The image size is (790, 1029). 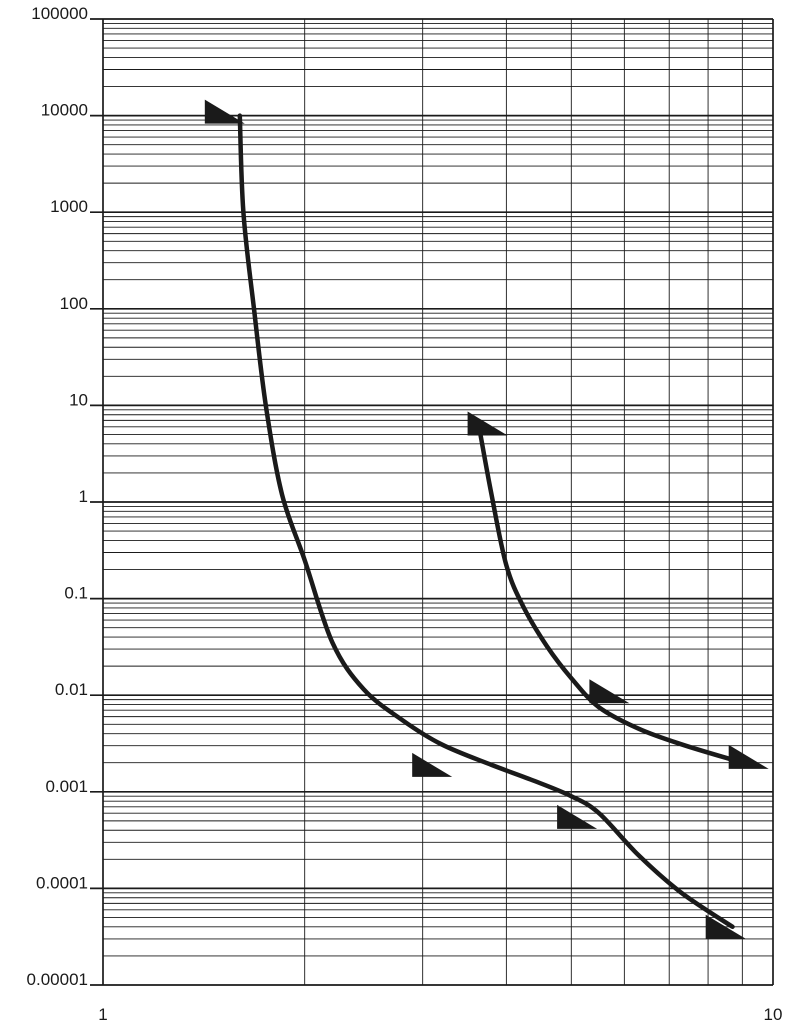 What do you see at coordinates (57, 979) in the screenshot?
I see `y-tick-label: 0.00001` at bounding box center [57, 979].